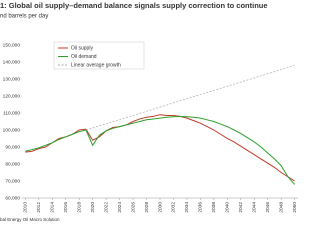  What do you see at coordinates (82, 48) in the screenshot?
I see `legend-label: Oil supply` at bounding box center [82, 48].